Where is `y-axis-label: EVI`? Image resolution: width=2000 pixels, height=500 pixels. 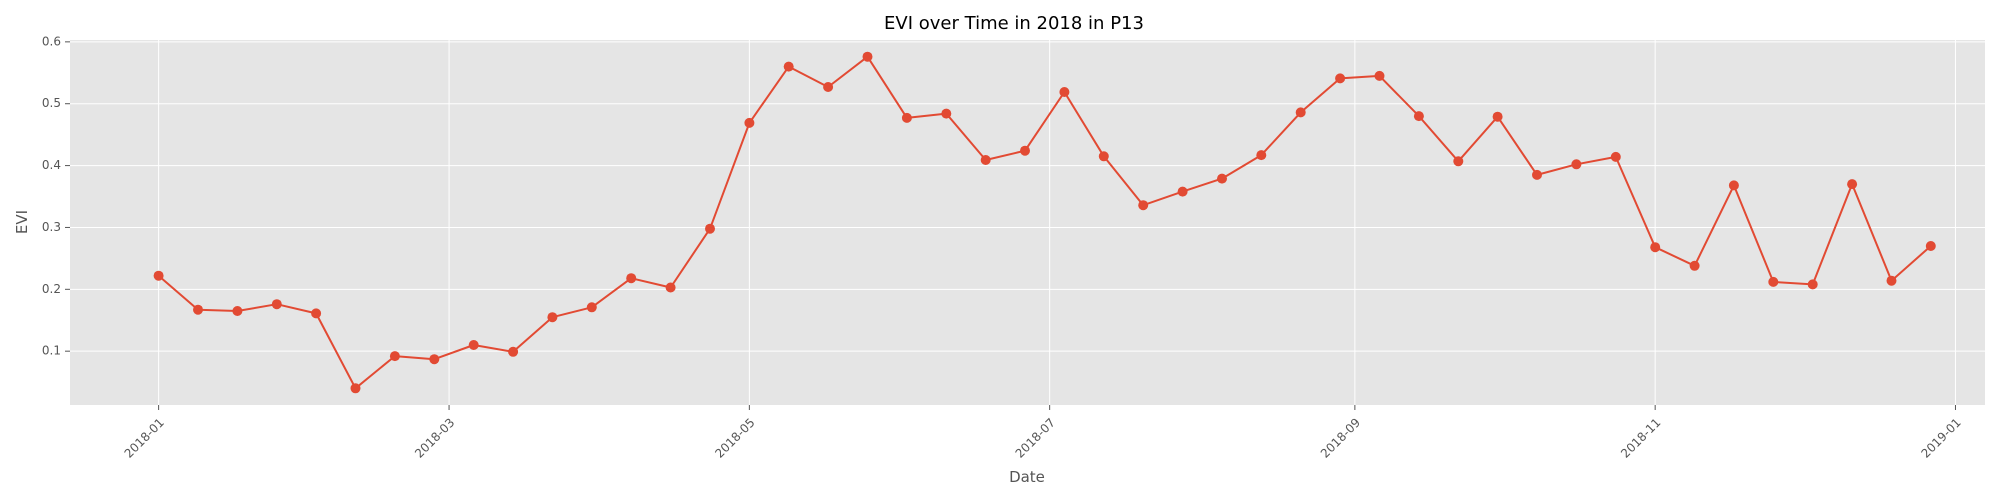 y-axis-label: EVI is located at coordinates (22, 222).